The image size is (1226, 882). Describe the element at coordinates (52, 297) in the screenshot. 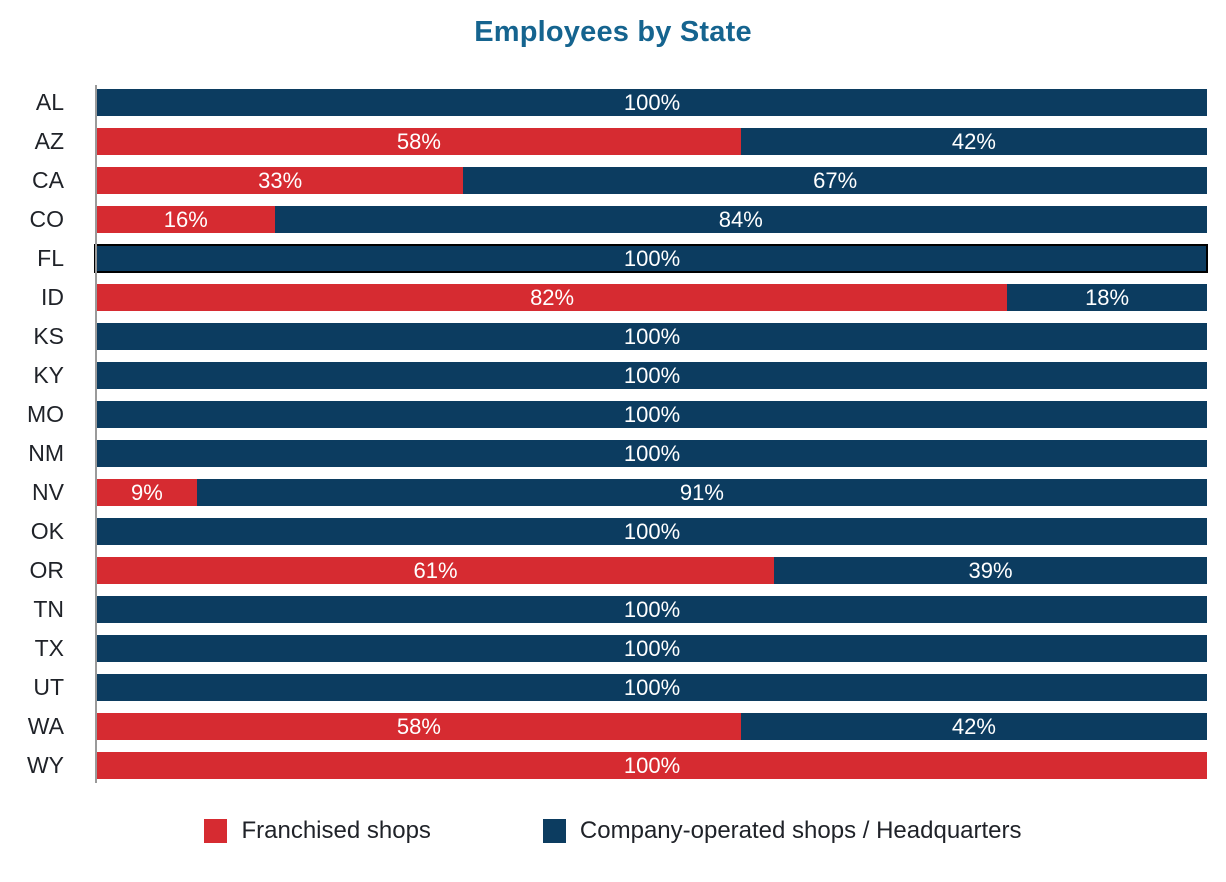

I see `category-label: ID` at that location.